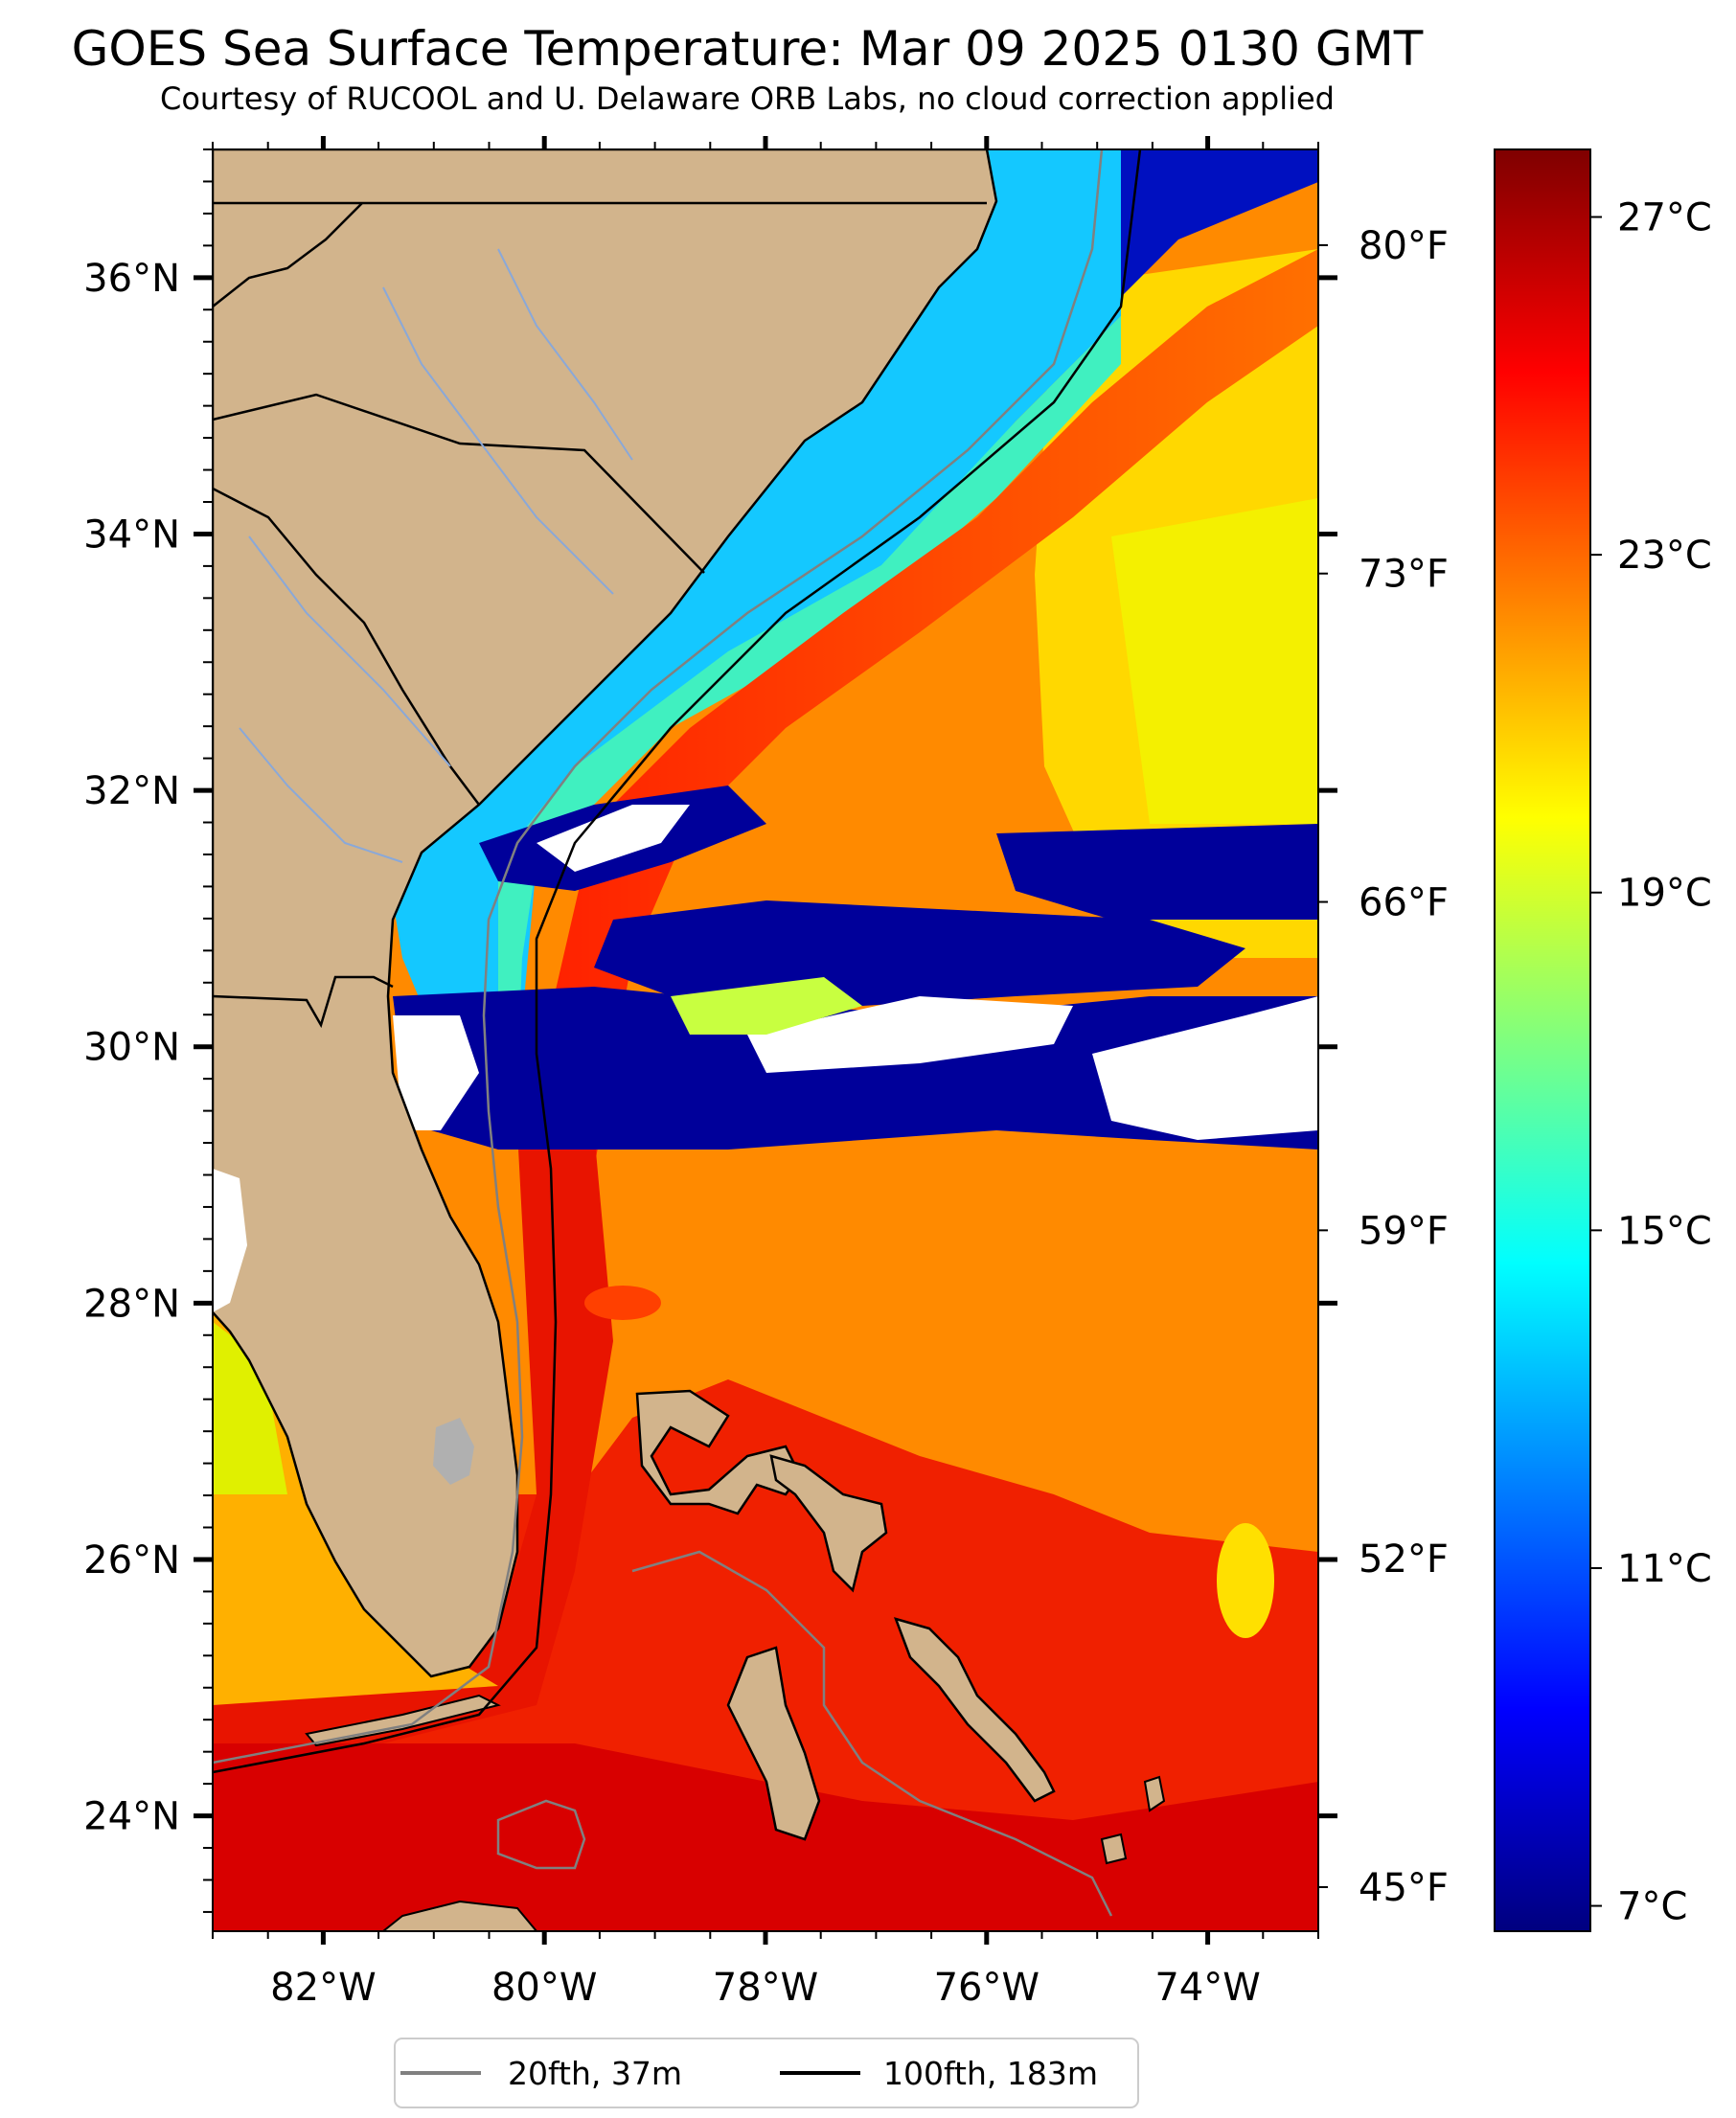  What do you see at coordinates (767, 1006) in the screenshot?
I see `cloud-green-edge` at bounding box center [767, 1006].